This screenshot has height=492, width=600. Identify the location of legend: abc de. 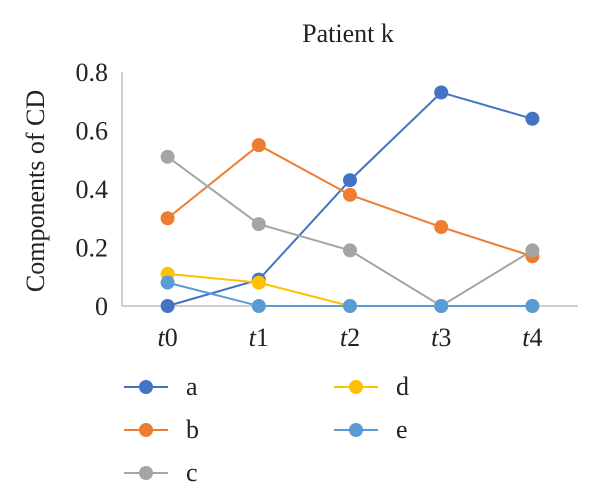
(266, 429).